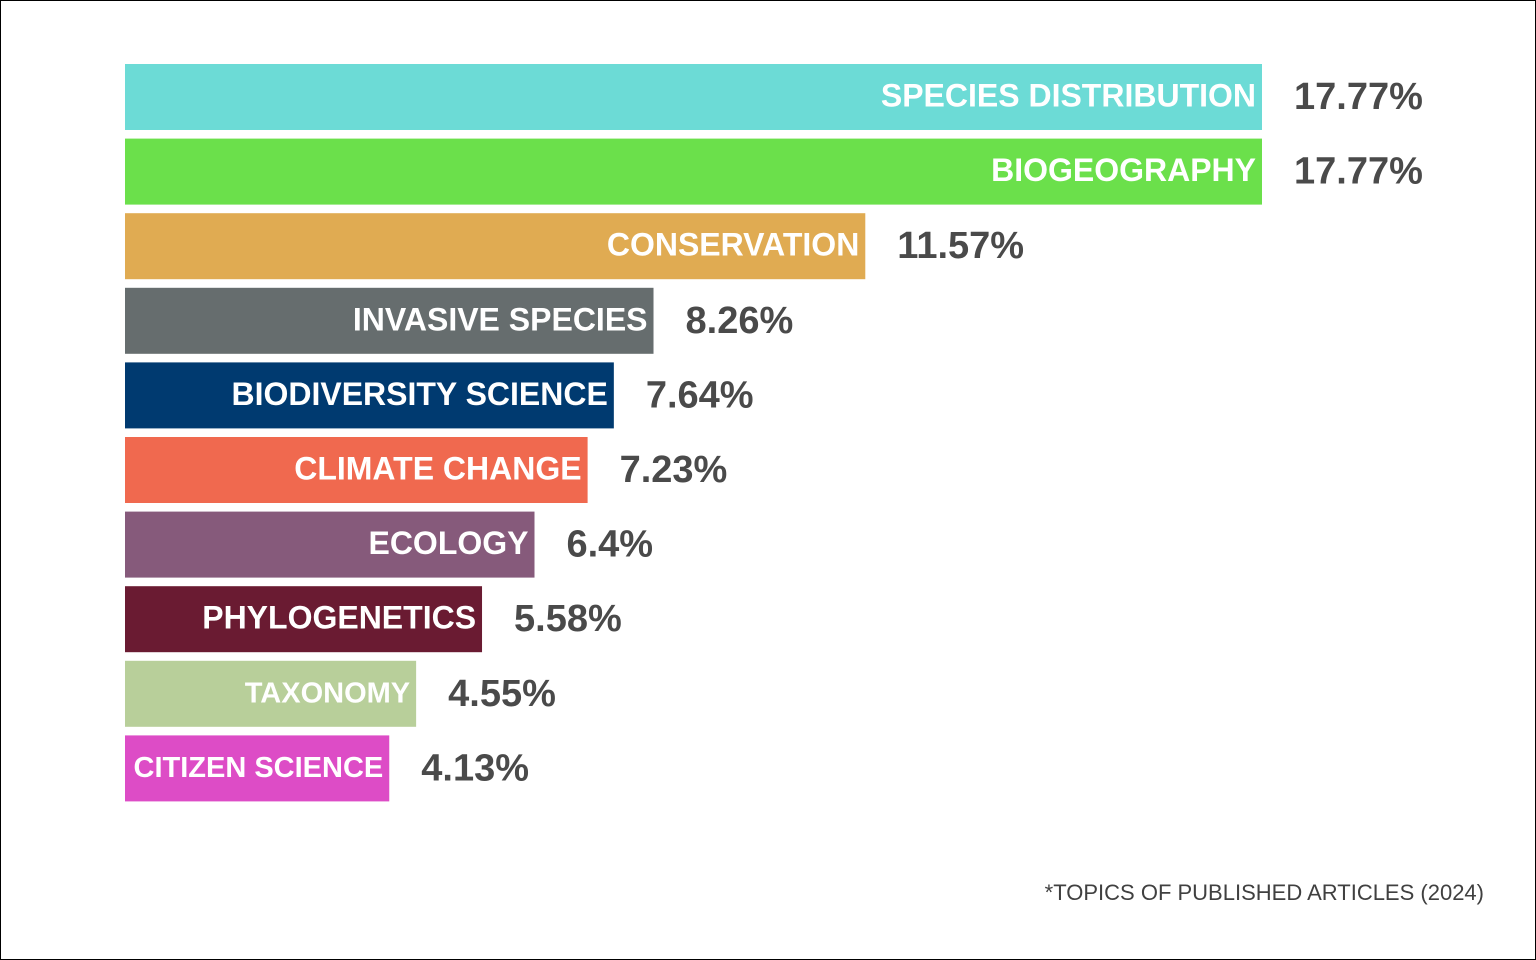  What do you see at coordinates (475, 768) in the screenshot?
I see `bar-value-label: 4.13%` at bounding box center [475, 768].